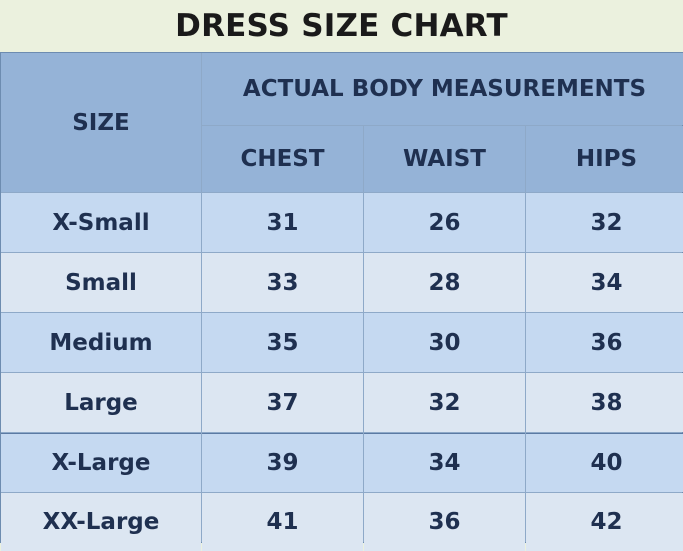  What do you see at coordinates (444, 522) in the screenshot?
I see `table-row-waist: 36` at bounding box center [444, 522].